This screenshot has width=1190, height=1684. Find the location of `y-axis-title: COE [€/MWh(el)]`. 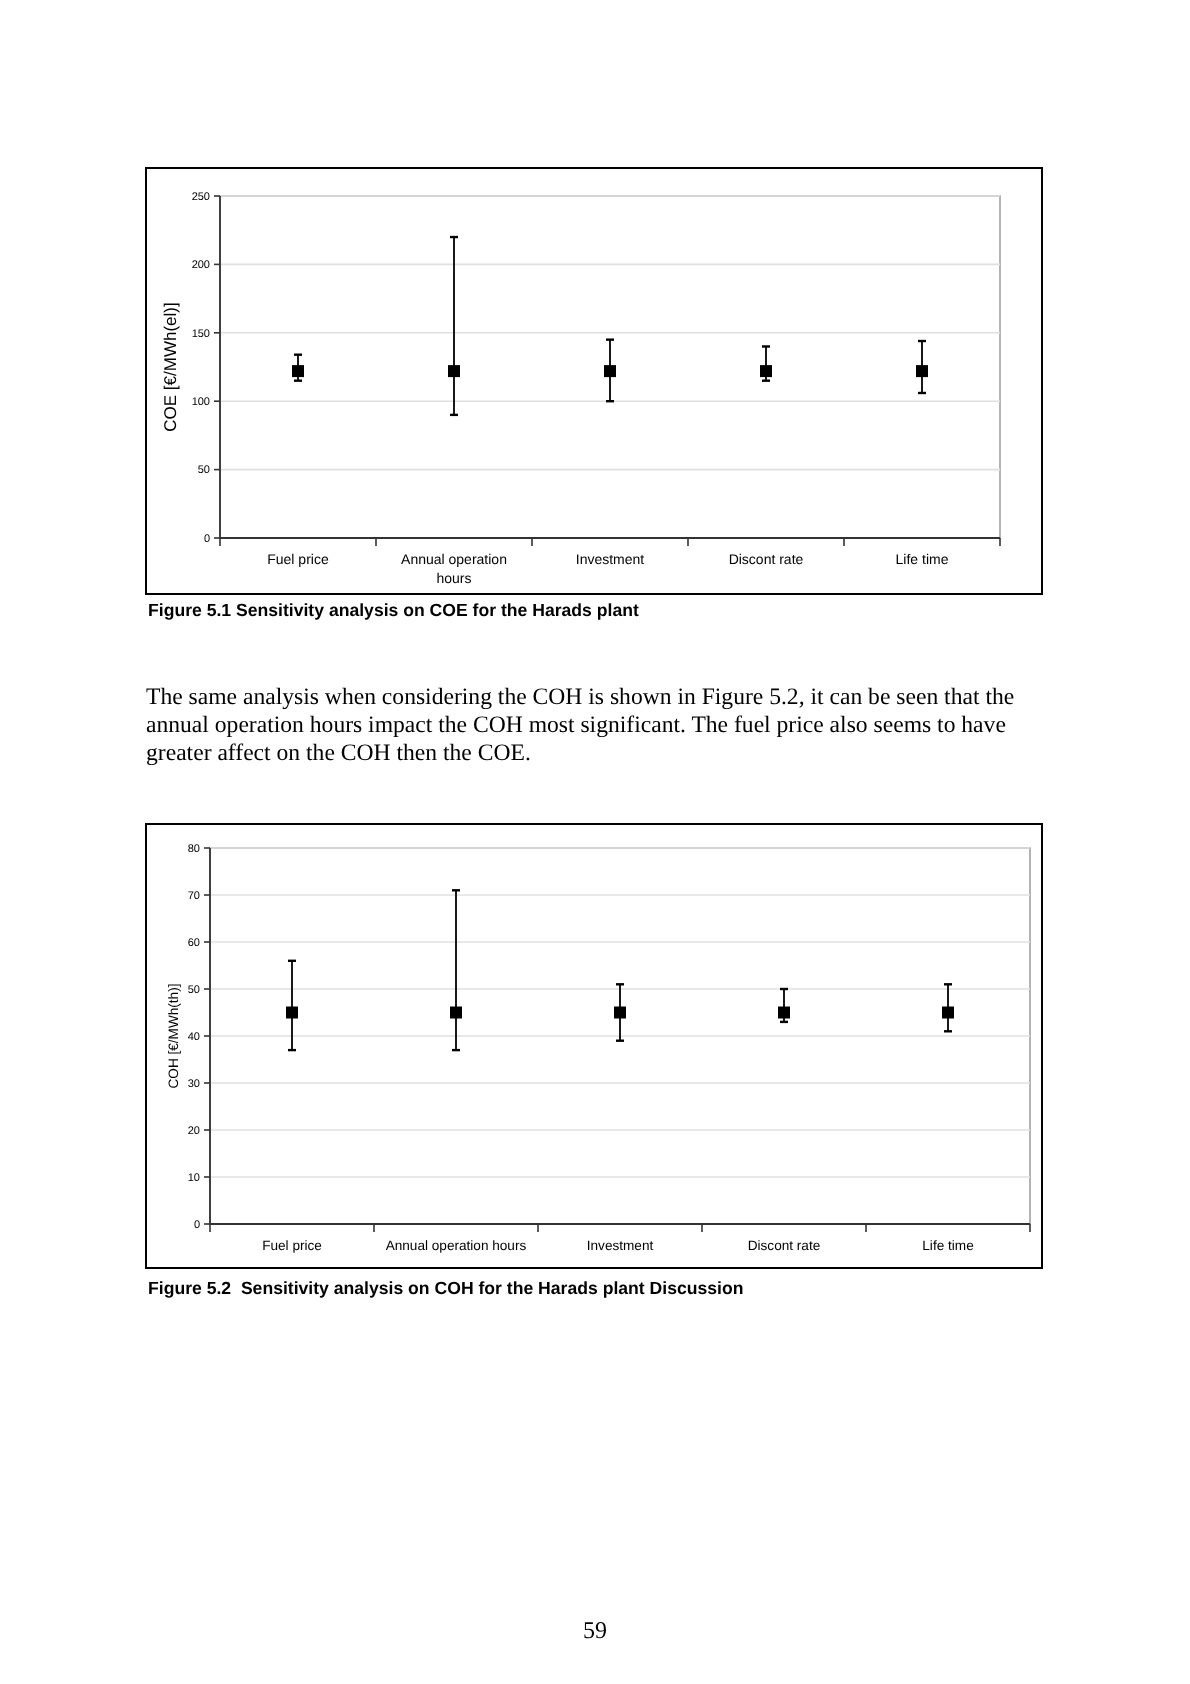

y-axis-title: COE [€/MWh(el)] is located at coordinates (170, 367).